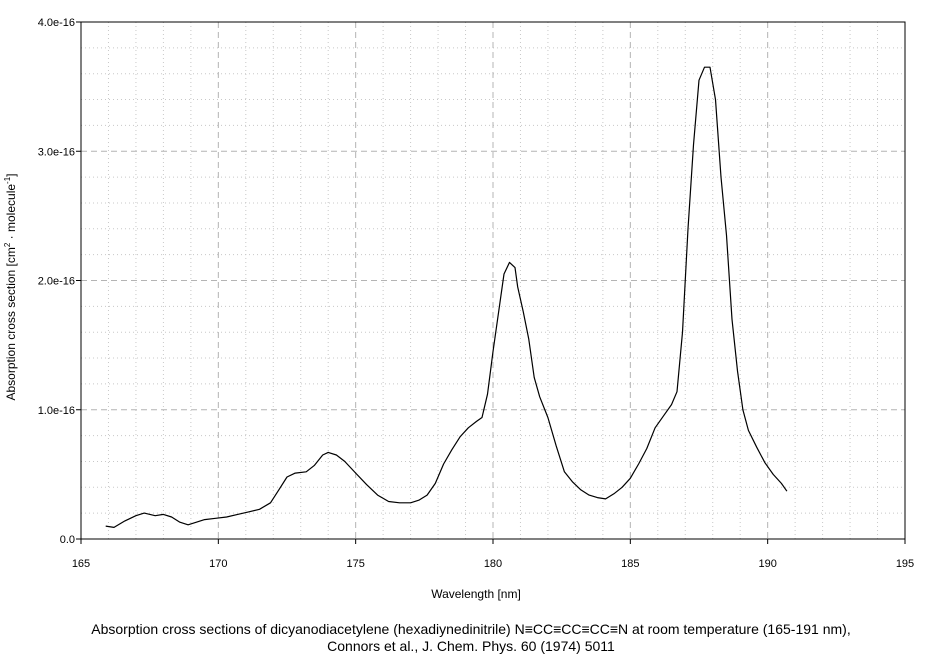  I want to click on x-tick-label: 190, so click(767, 564).